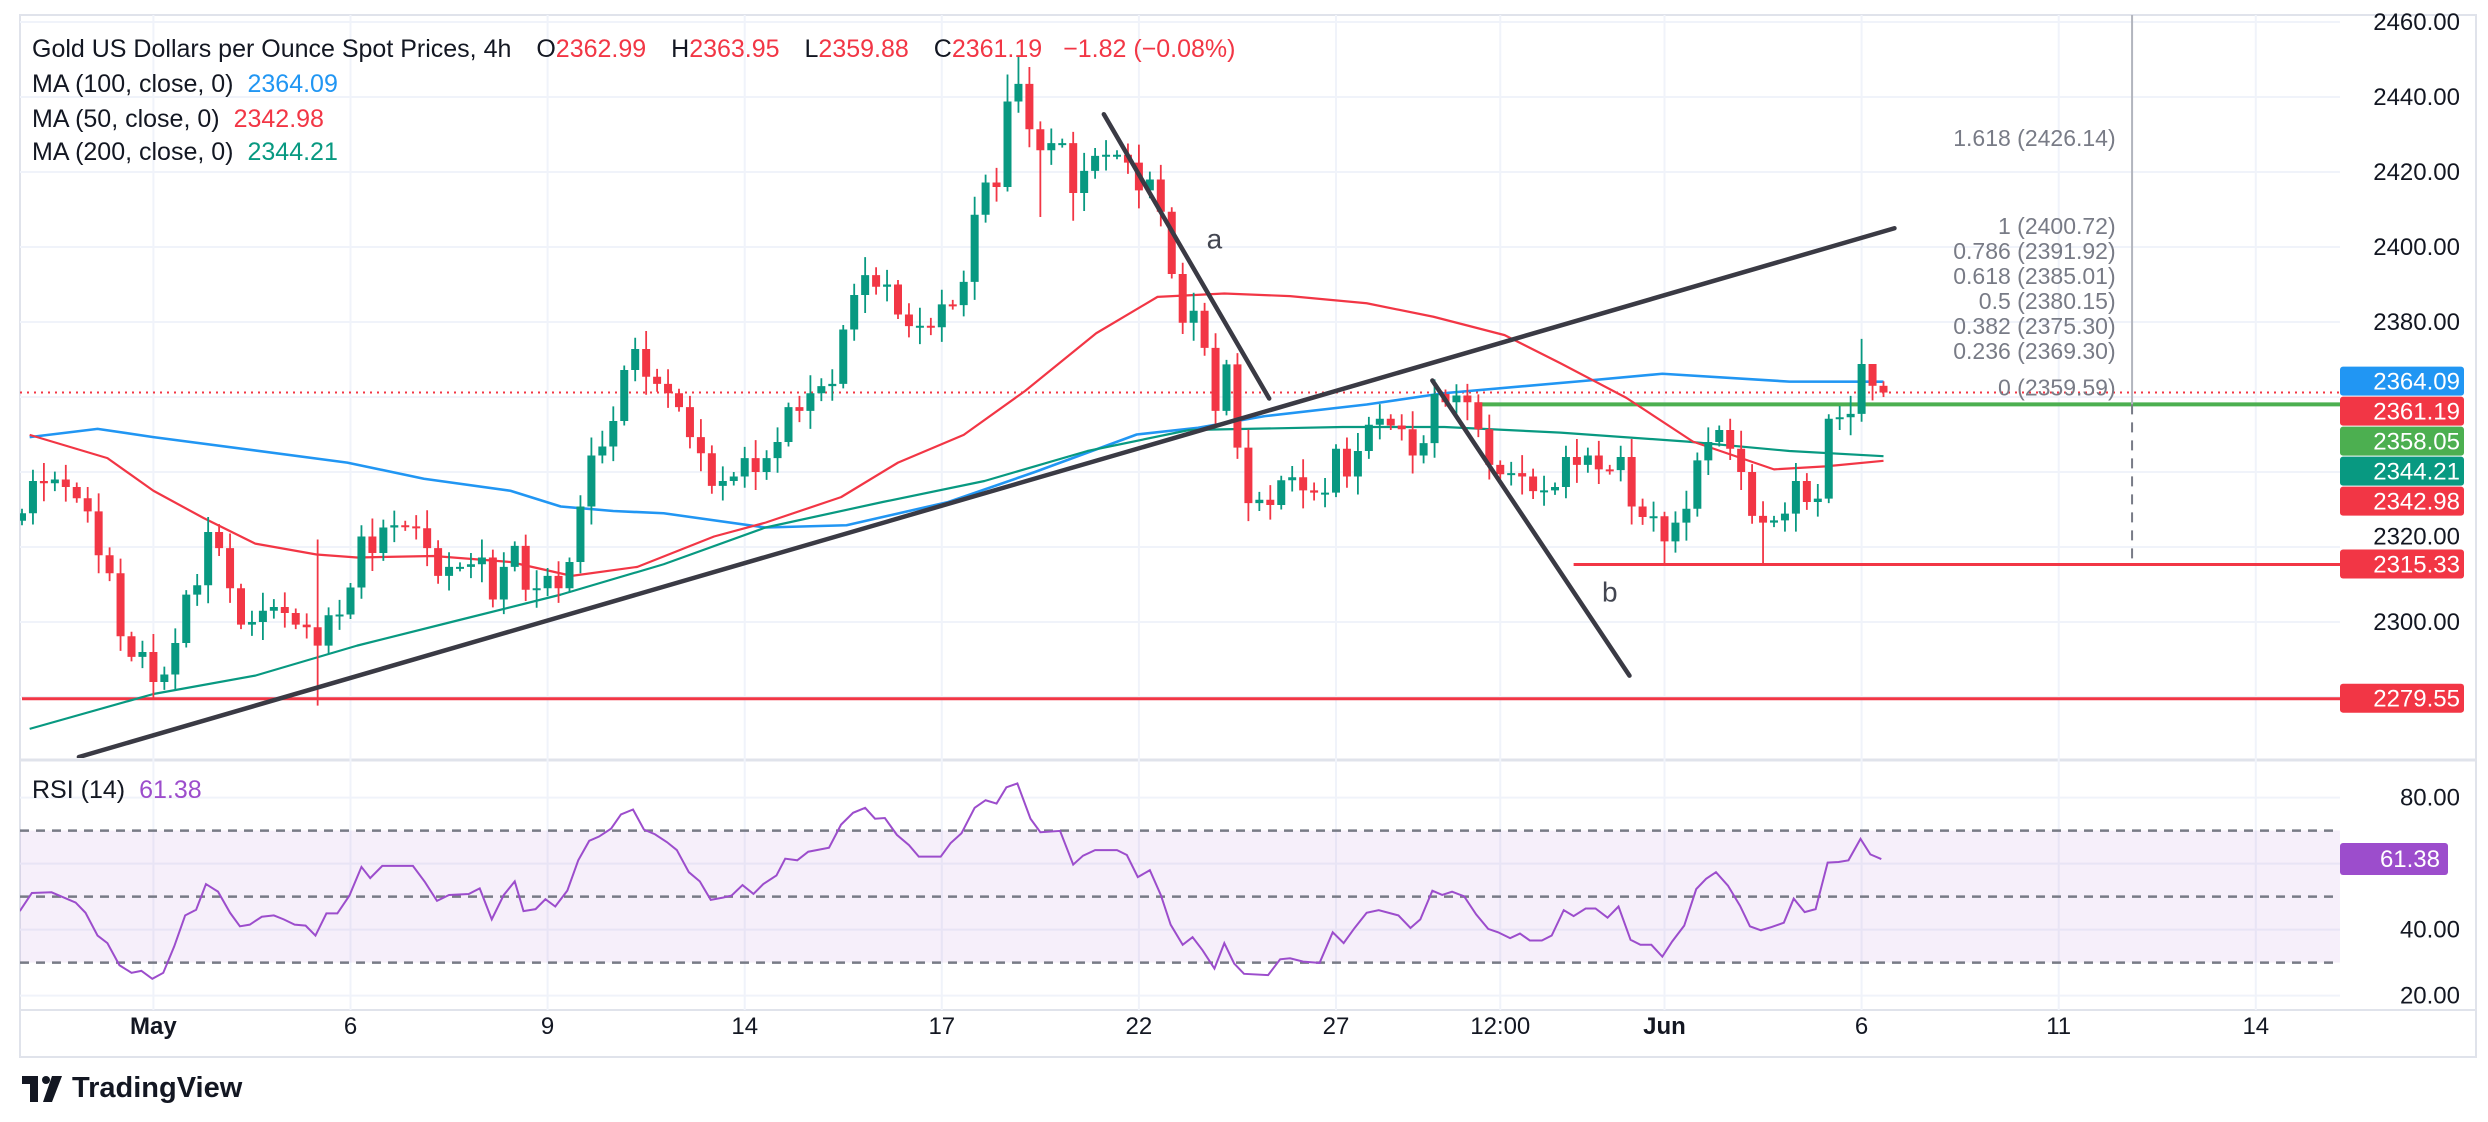  What do you see at coordinates (2034, 138) in the screenshot?
I see `fib-level-label: 1.618 (2426.14)` at bounding box center [2034, 138].